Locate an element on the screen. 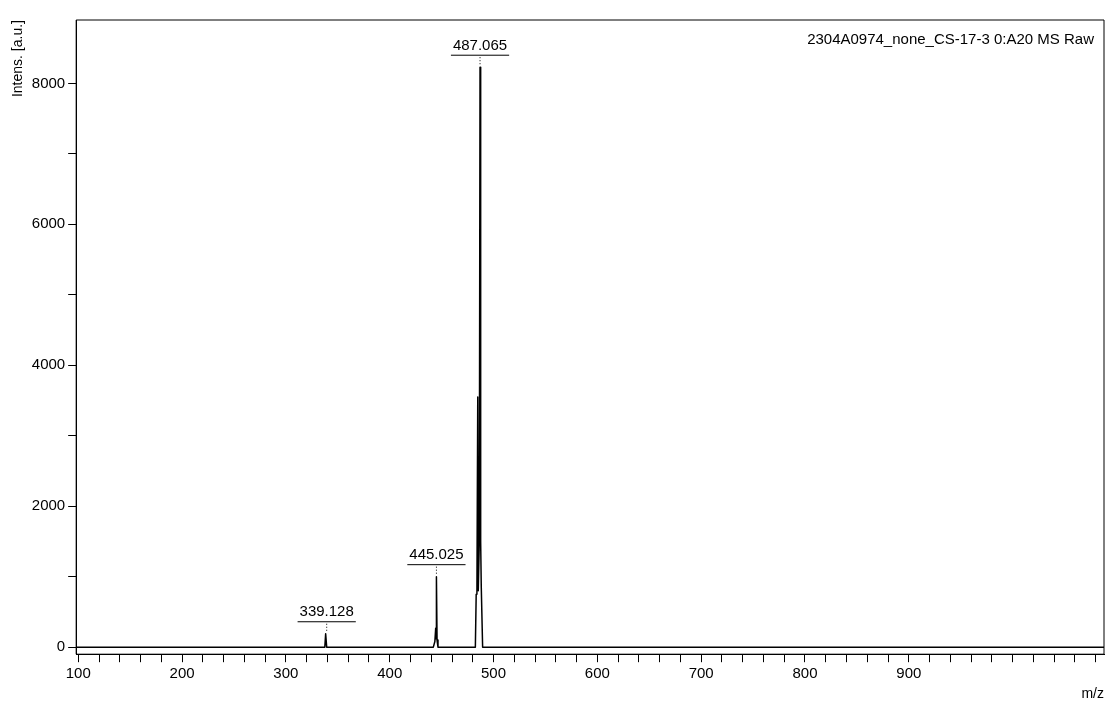  y-axis-title: Intens. [a.u.] is located at coordinates (17, 59).